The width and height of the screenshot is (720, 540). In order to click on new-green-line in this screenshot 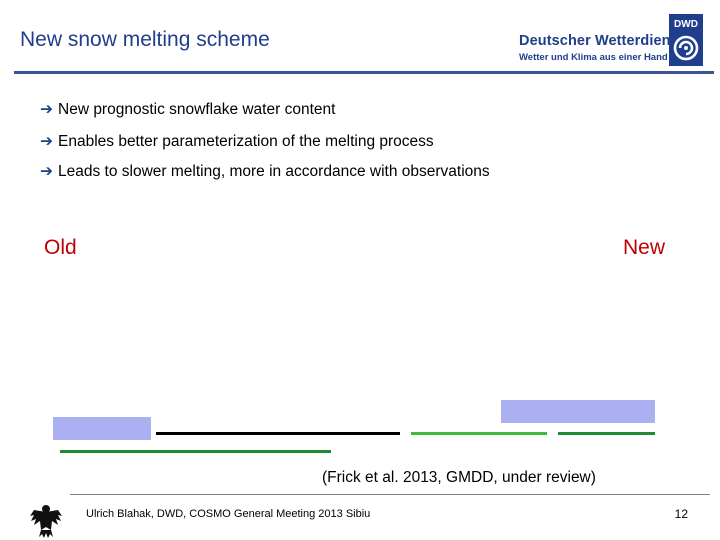, I will do `click(479, 433)`.